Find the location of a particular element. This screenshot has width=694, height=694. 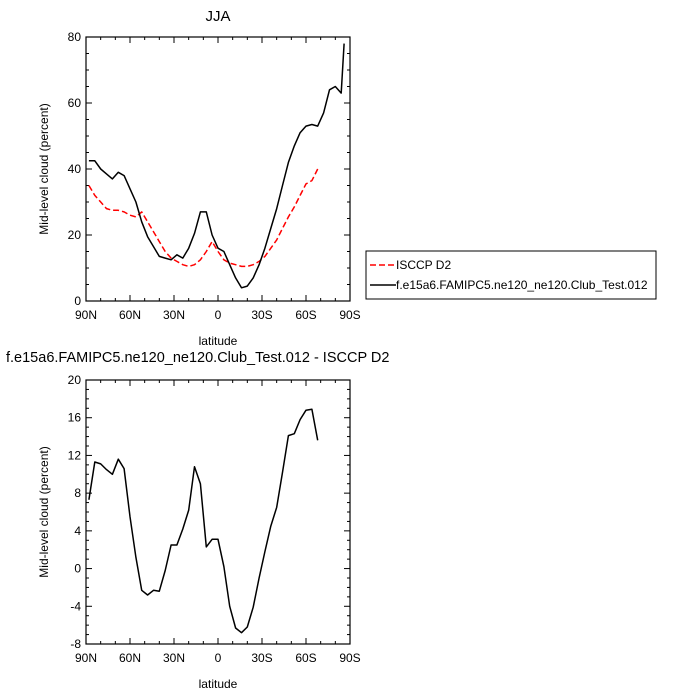

y-tick-label: -8 is located at coordinates (75, 644).